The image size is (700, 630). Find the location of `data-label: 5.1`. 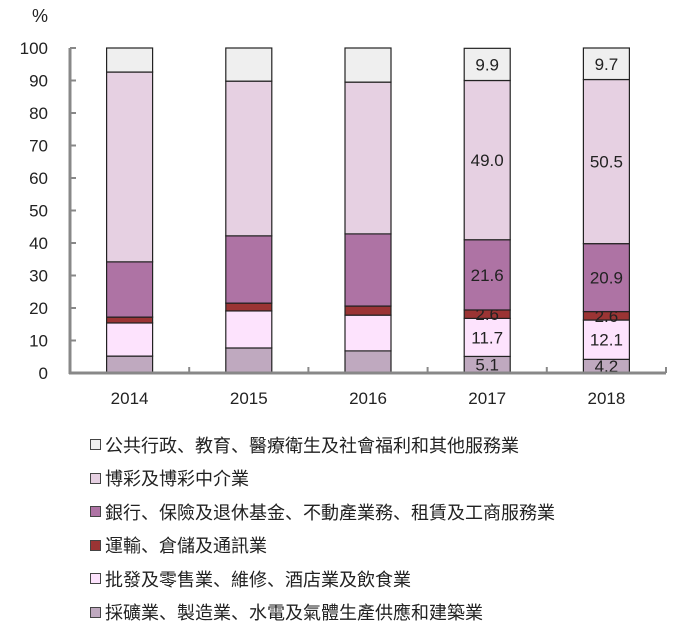

data-label: 5.1 is located at coordinates (487, 365).